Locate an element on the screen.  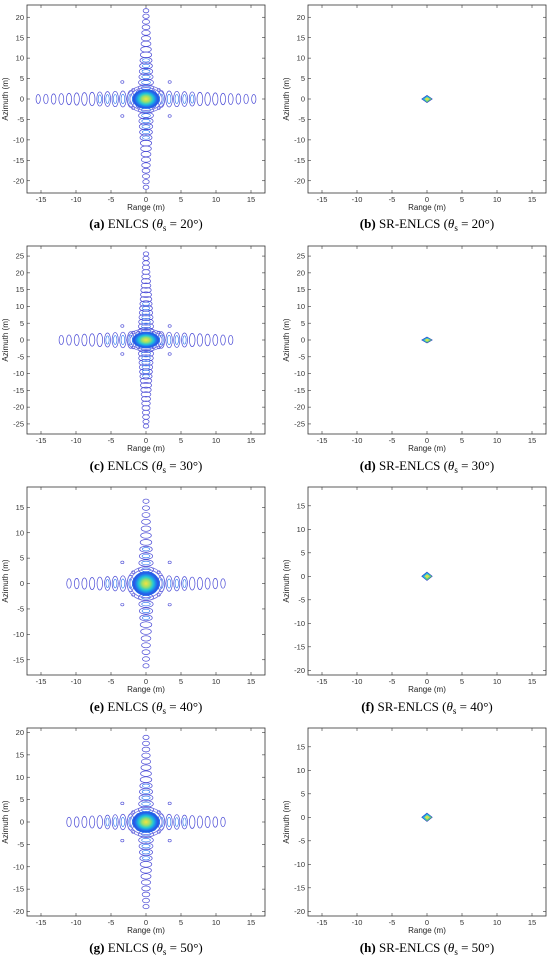
y-axis-label: Azimuth (m) is located at coordinates (286, 821).